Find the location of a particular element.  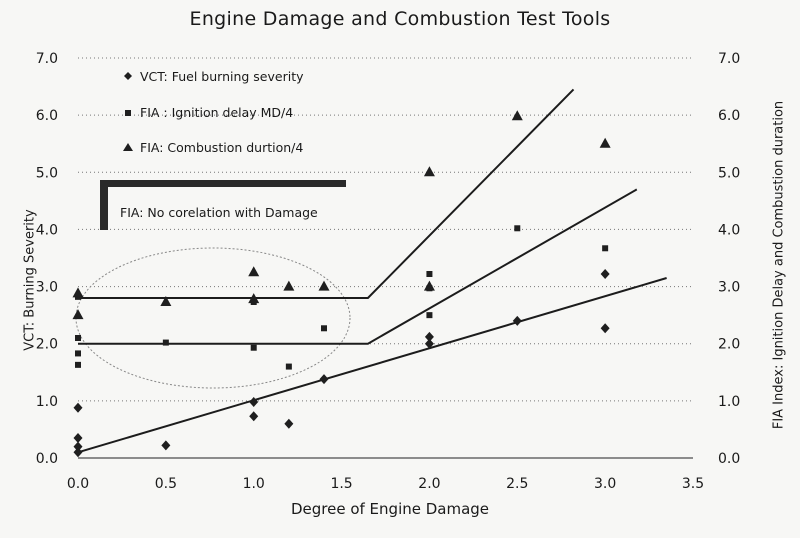

x-tick-label: 3.5 is located at coordinates (693, 484).